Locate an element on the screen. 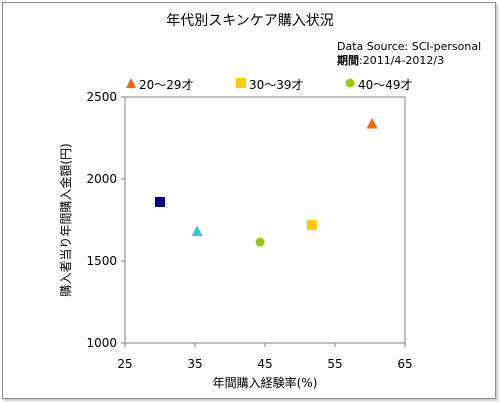 The height and width of the screenshot is (403, 500). legend-label: 20～29才 is located at coordinates (166, 85).